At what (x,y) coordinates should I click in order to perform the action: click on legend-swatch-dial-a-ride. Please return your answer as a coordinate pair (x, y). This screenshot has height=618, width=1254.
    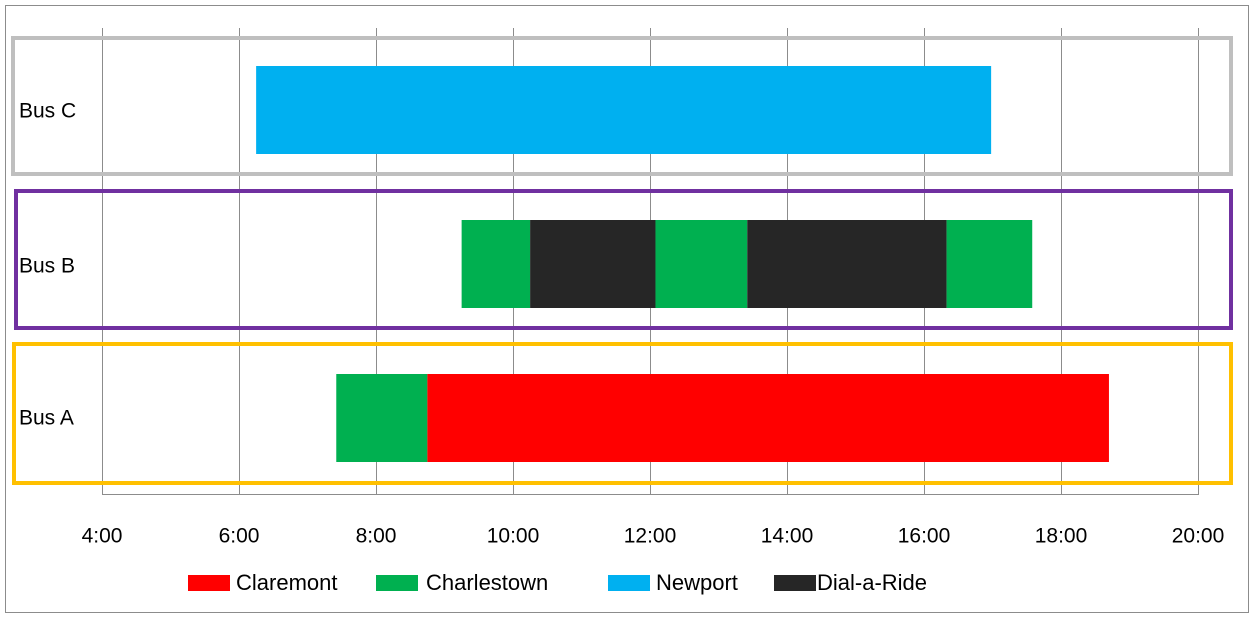
    Looking at the image, I should click on (795, 583).